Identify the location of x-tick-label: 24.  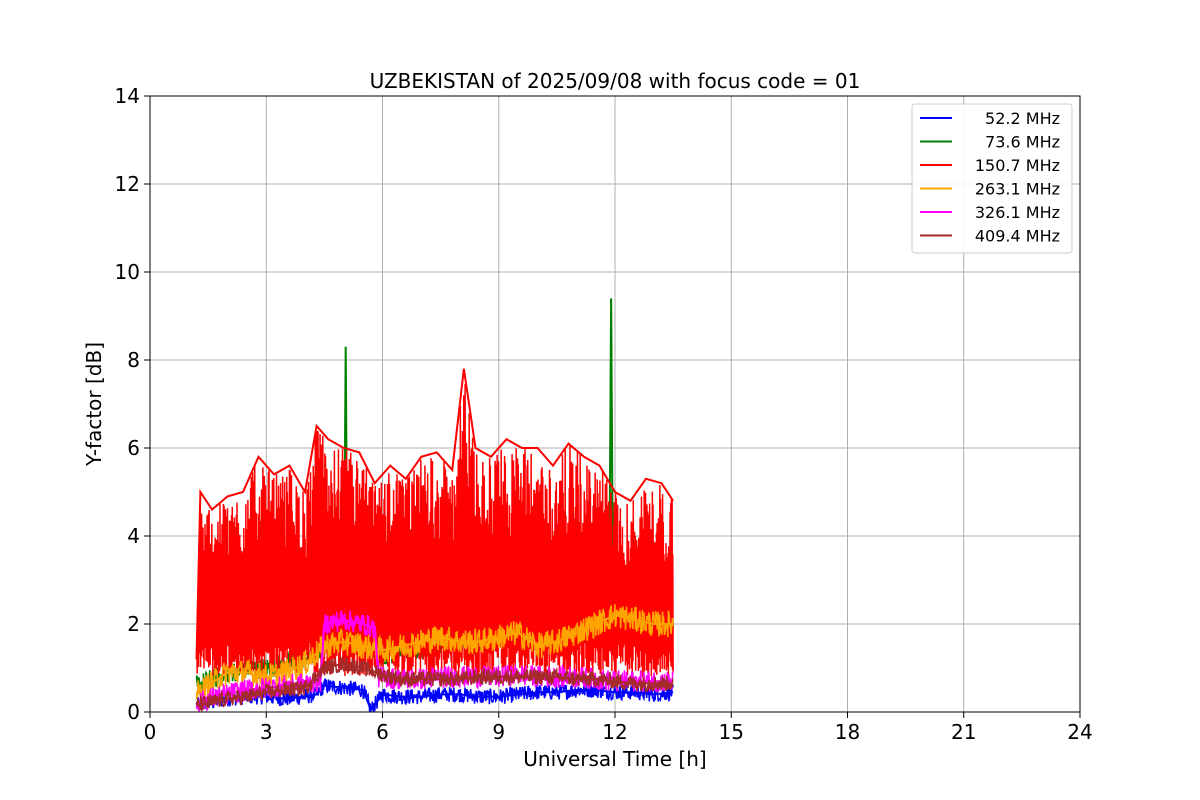
(1079, 732).